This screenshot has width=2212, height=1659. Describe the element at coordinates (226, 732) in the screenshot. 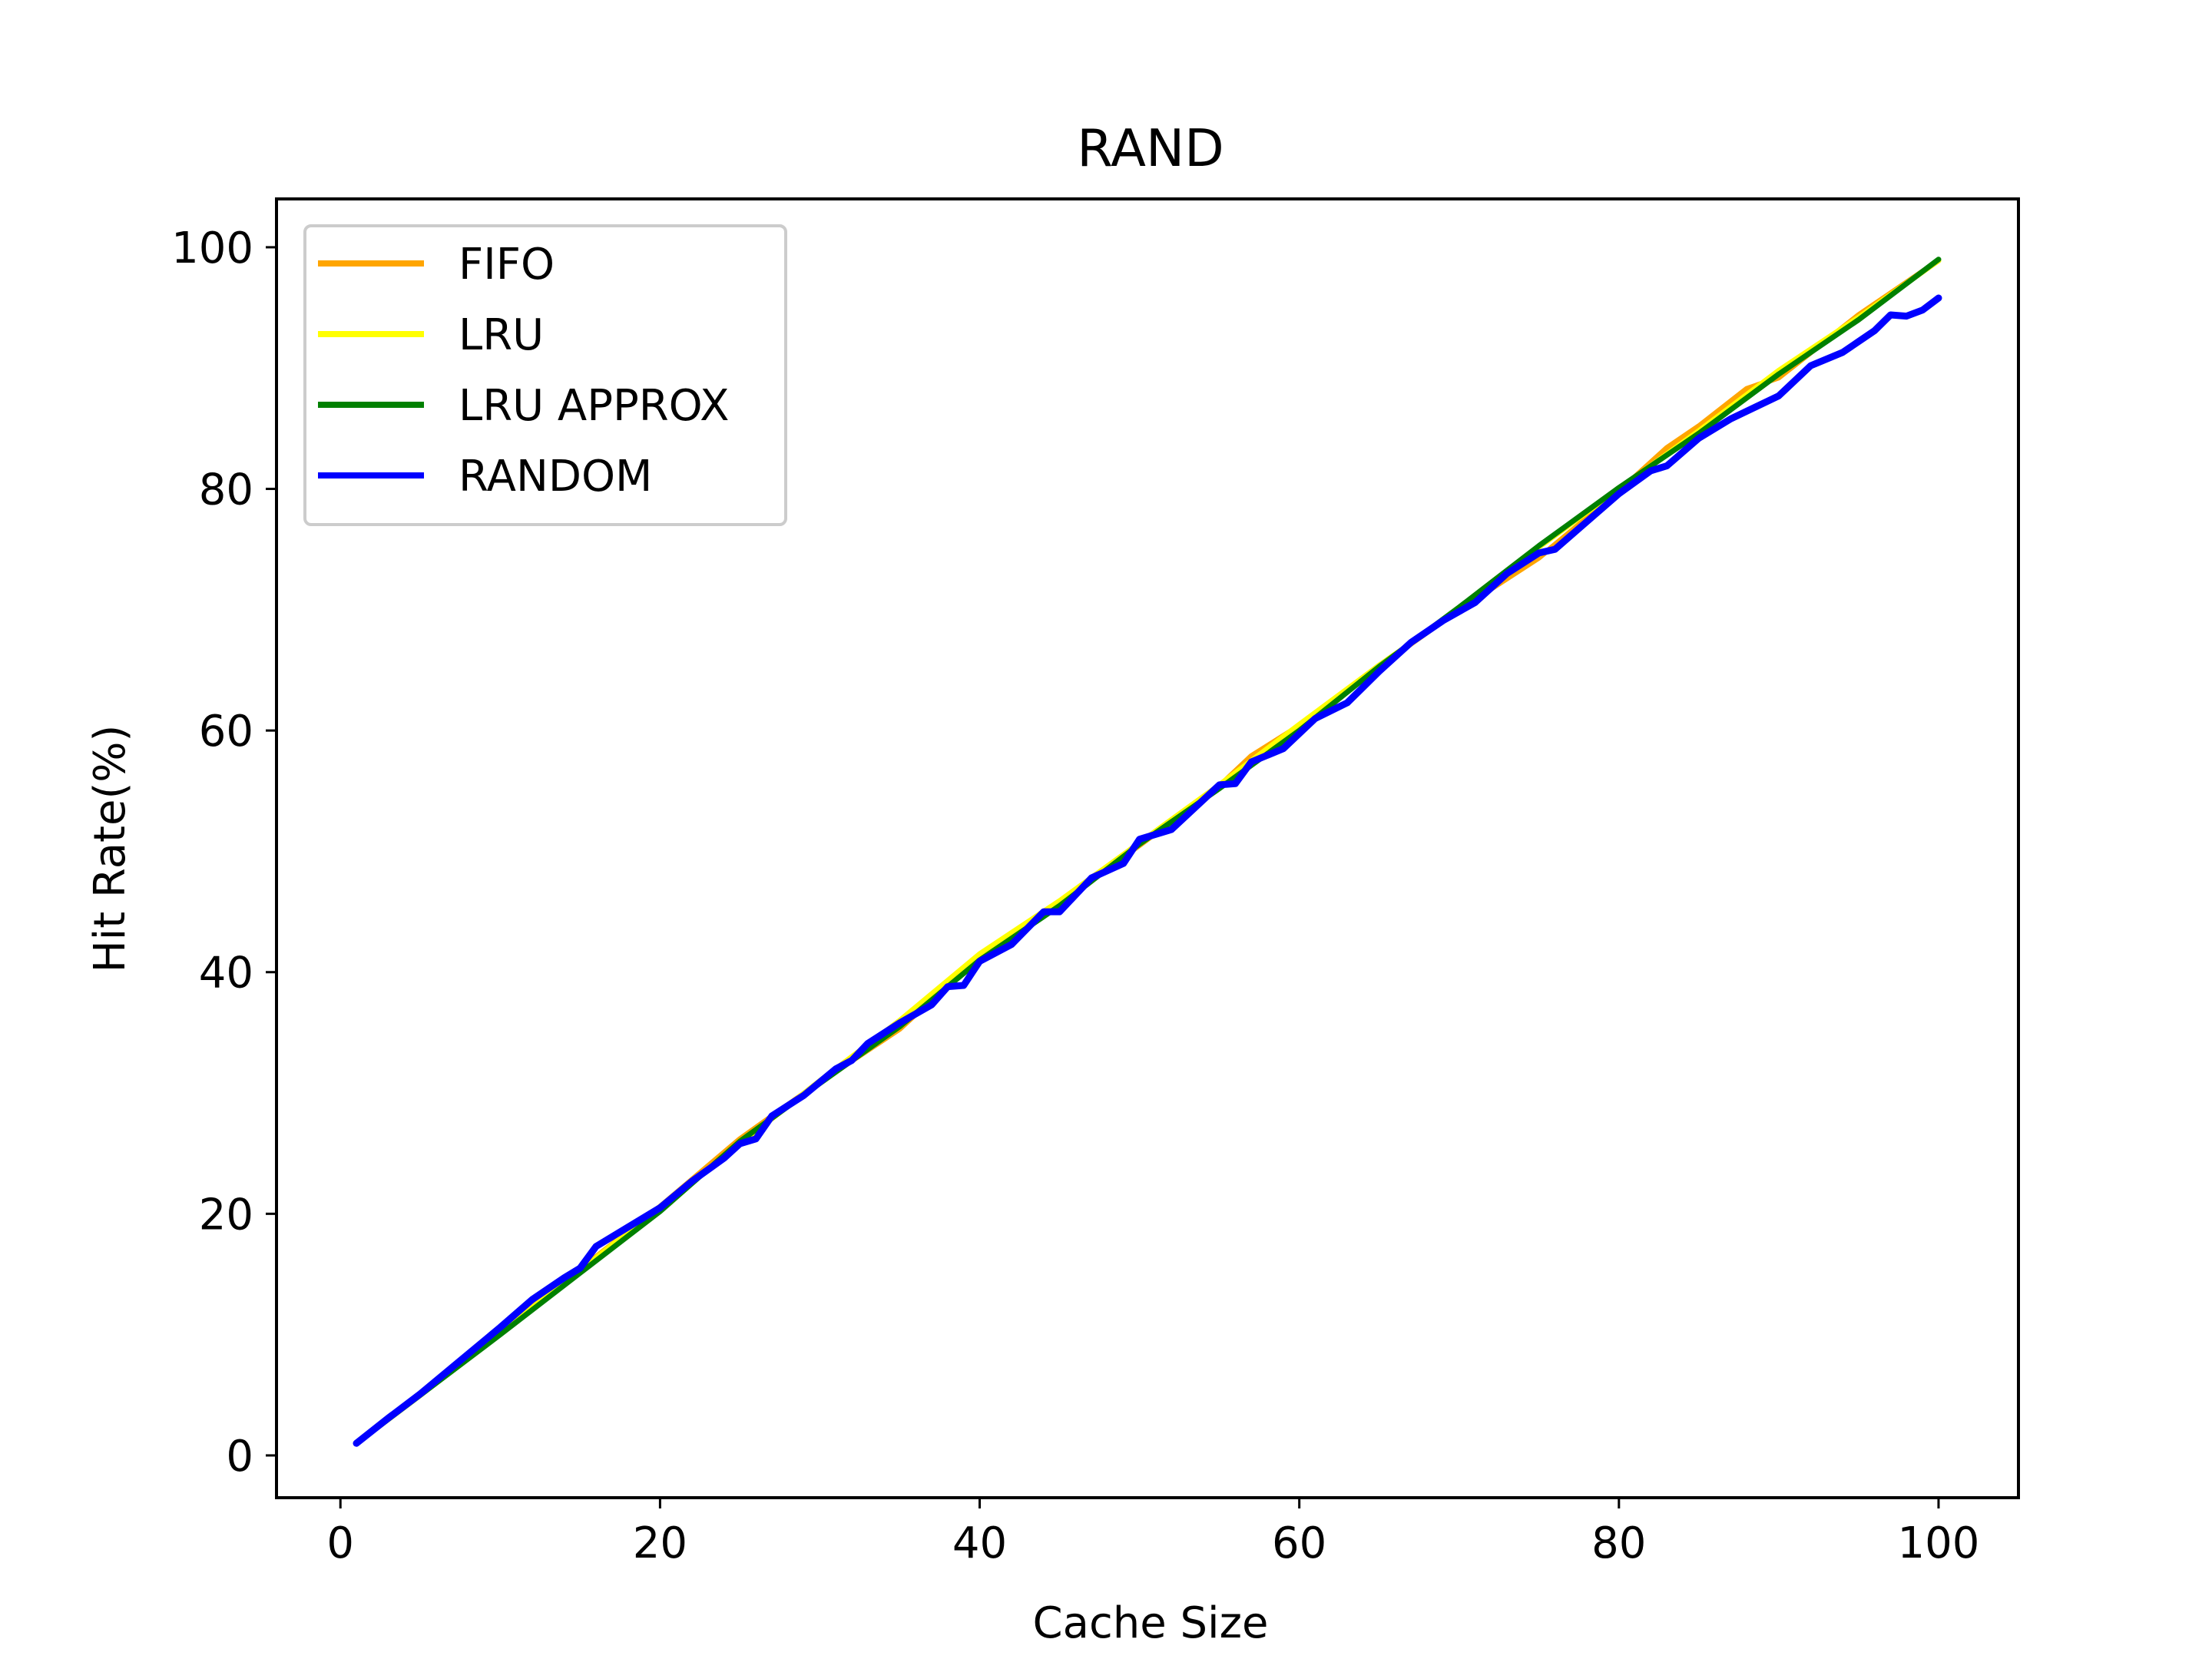

I see `y-tick-label: 60` at that location.